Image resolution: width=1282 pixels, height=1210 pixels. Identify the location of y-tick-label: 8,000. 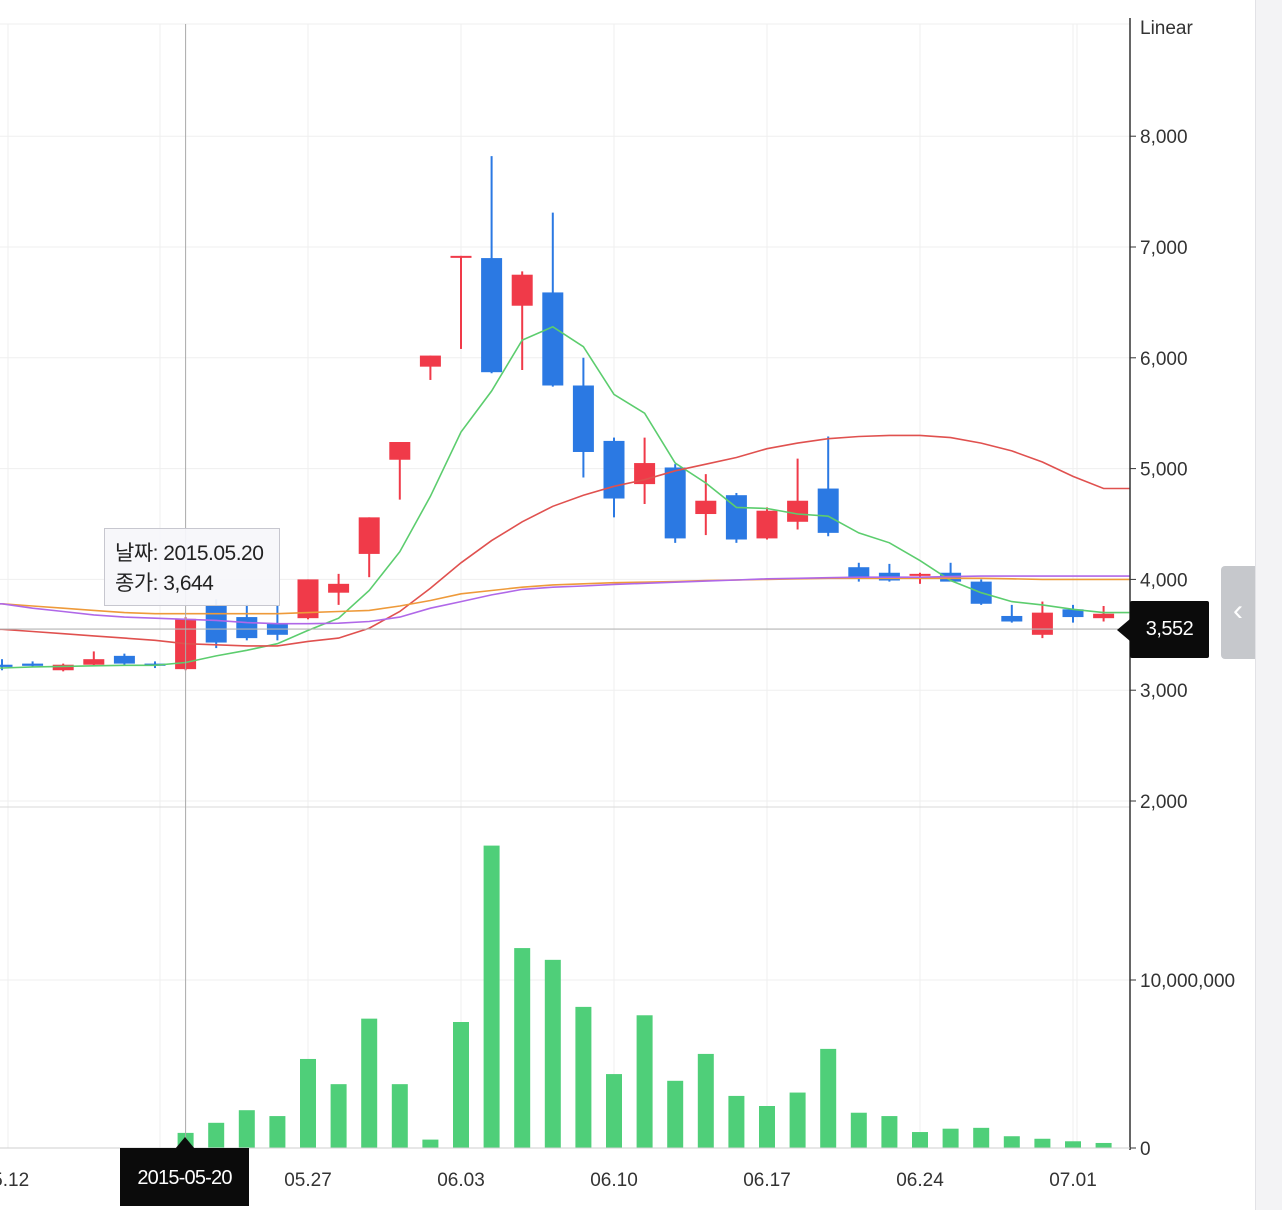
(1164, 137).